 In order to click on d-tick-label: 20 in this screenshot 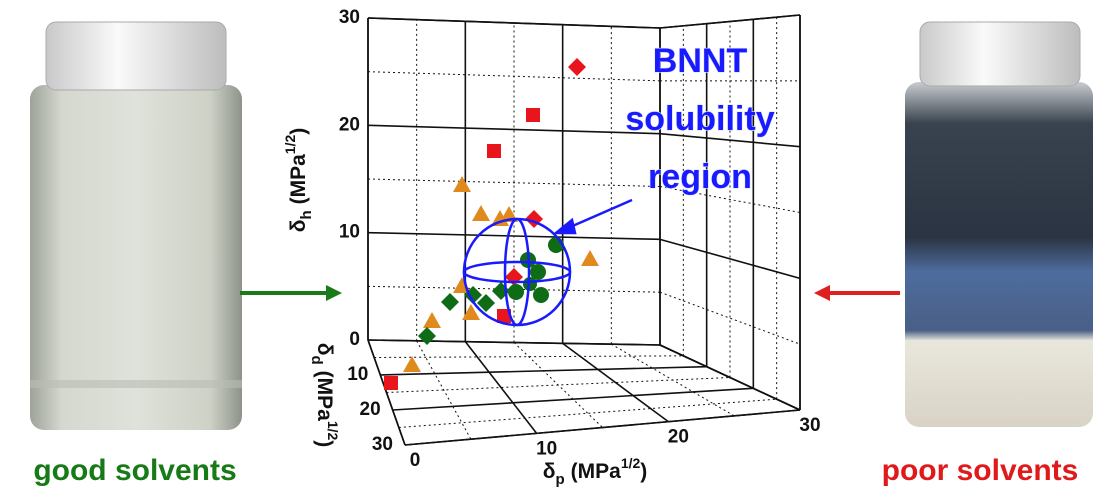, I will do `click(370, 409)`.